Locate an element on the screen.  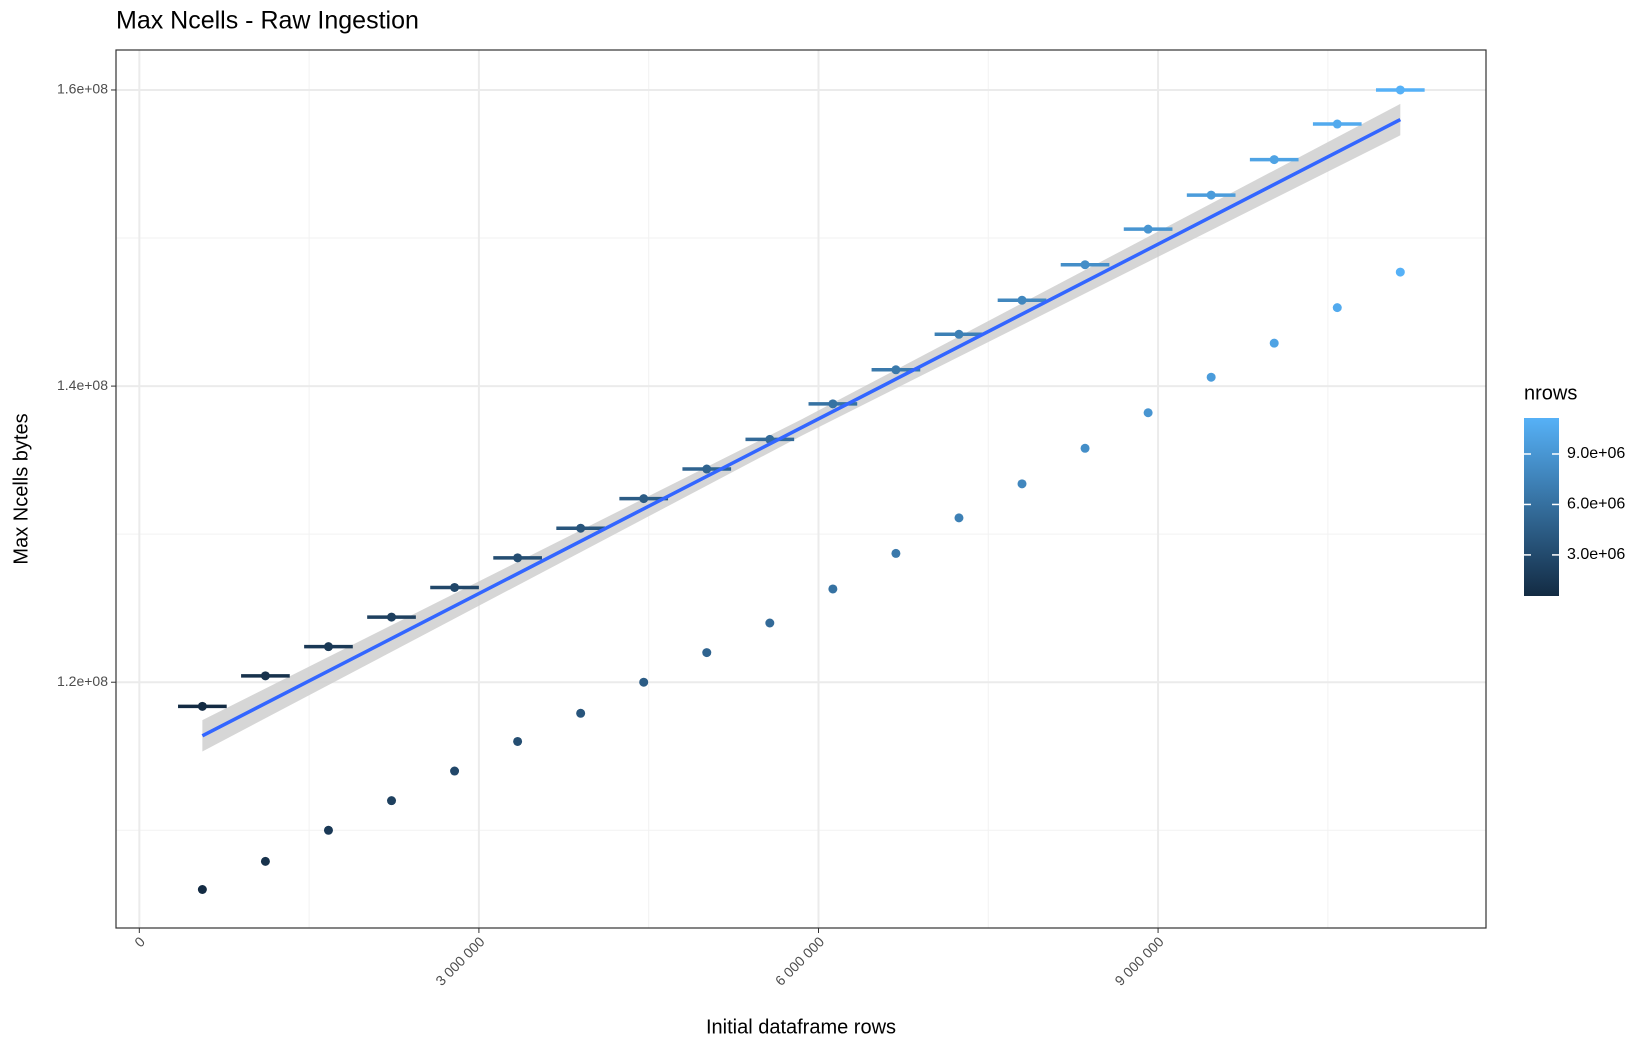
legend-title: nrows is located at coordinates (1550, 393).